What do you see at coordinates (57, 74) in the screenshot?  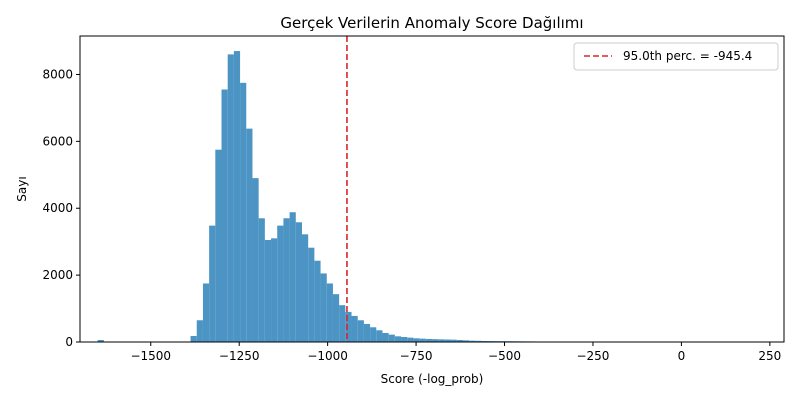 I see `y-tick-label: 8000` at bounding box center [57, 74].